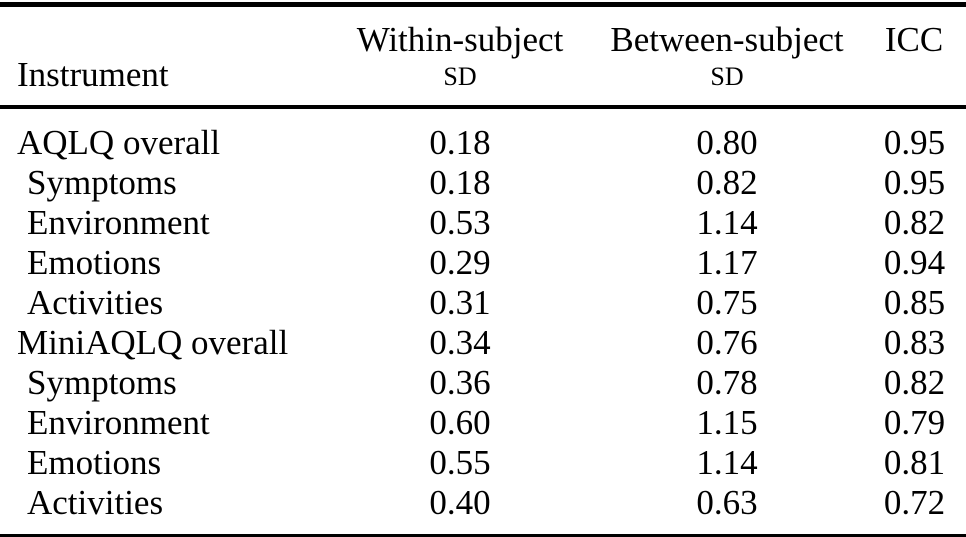 Image resolution: width=966 pixels, height=537 pixels. What do you see at coordinates (460, 262) in the screenshot?
I see `within-sd-cell: 0.29` at bounding box center [460, 262].